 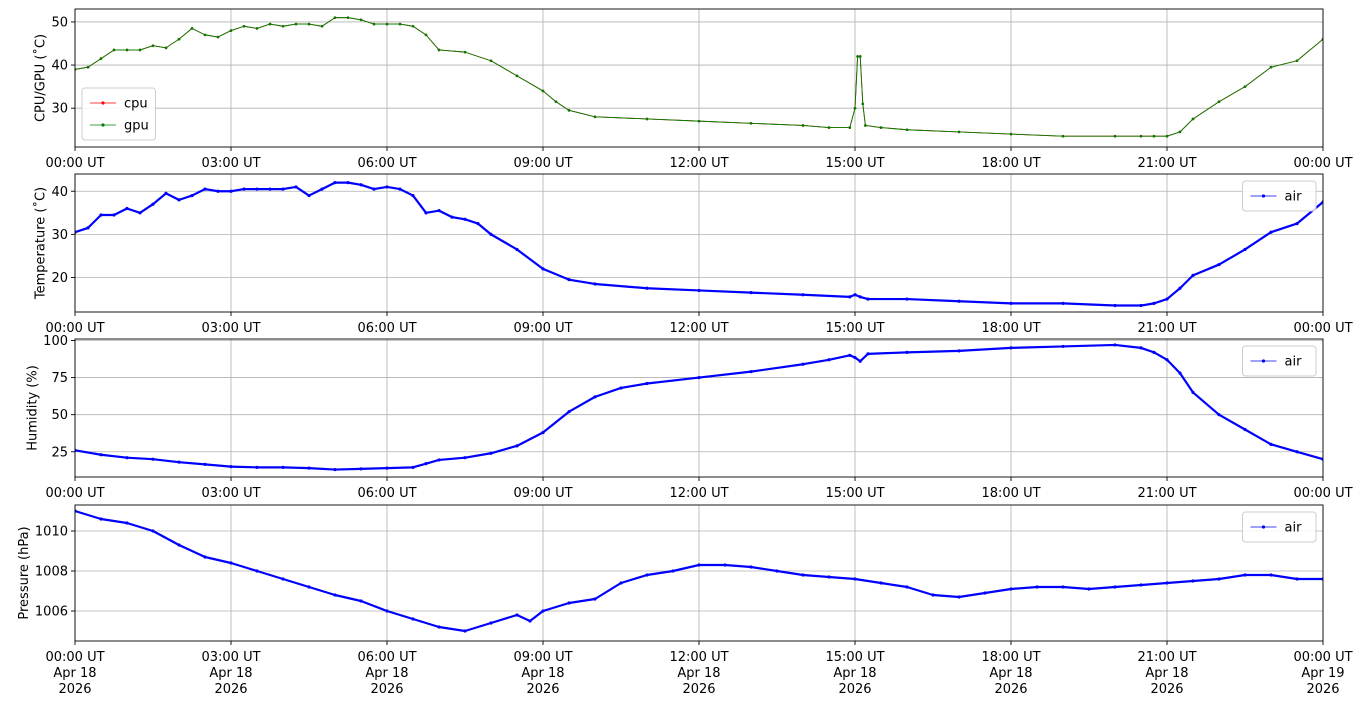 I want to click on y-tick-label: 1006, so click(x=51, y=612).